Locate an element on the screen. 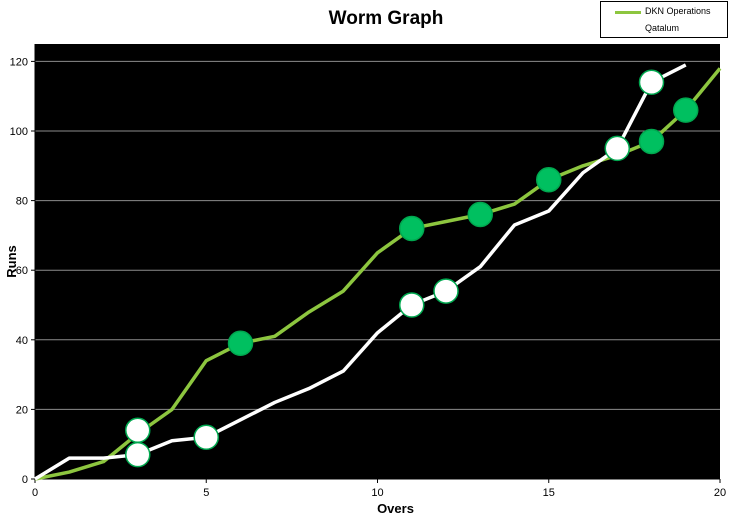 This screenshot has height=520, width=736. legend-label-qatalum: Qatalum is located at coordinates (662, 28).